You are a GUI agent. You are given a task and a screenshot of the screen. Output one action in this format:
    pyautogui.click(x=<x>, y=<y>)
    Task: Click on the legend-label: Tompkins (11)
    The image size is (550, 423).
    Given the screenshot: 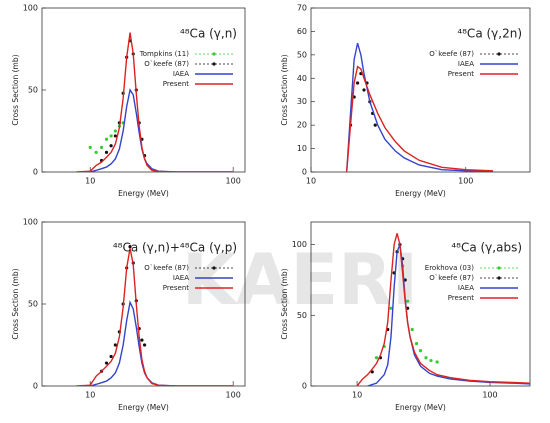 What is the action you would take?
    pyautogui.click(x=164, y=54)
    